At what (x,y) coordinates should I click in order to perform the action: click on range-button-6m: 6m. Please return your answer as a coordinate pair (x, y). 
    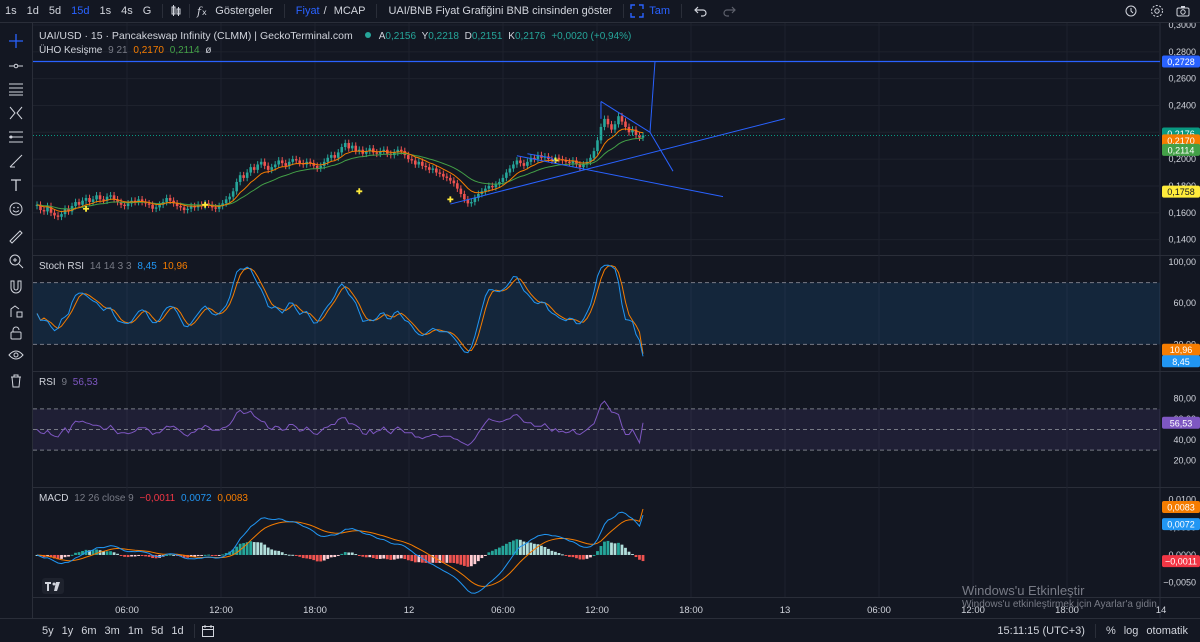
    Looking at the image, I should click on (89, 630).